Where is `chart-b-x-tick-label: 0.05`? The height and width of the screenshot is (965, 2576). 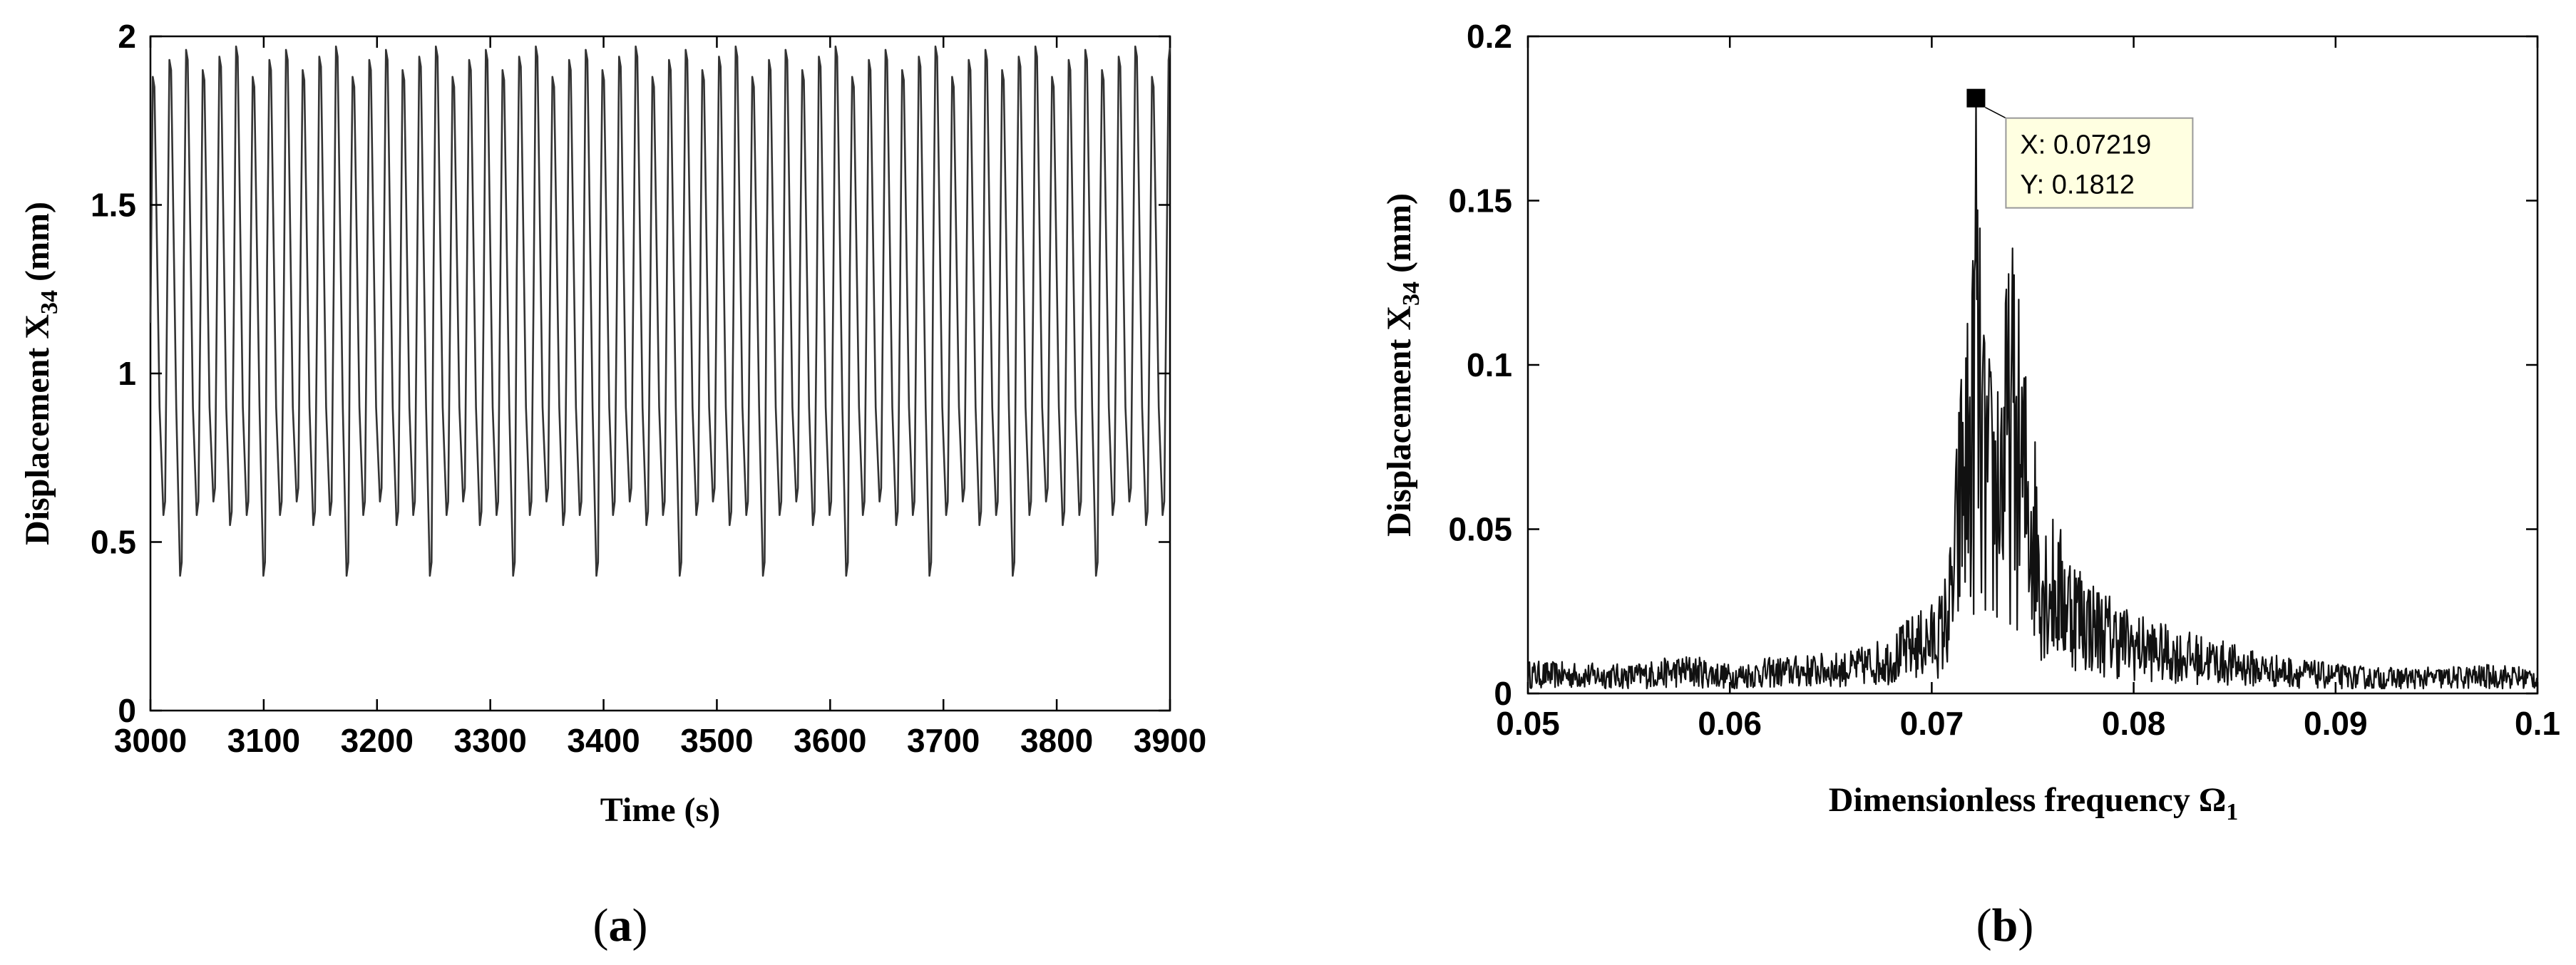
chart-b-x-tick-label: 0.05 is located at coordinates (1528, 723).